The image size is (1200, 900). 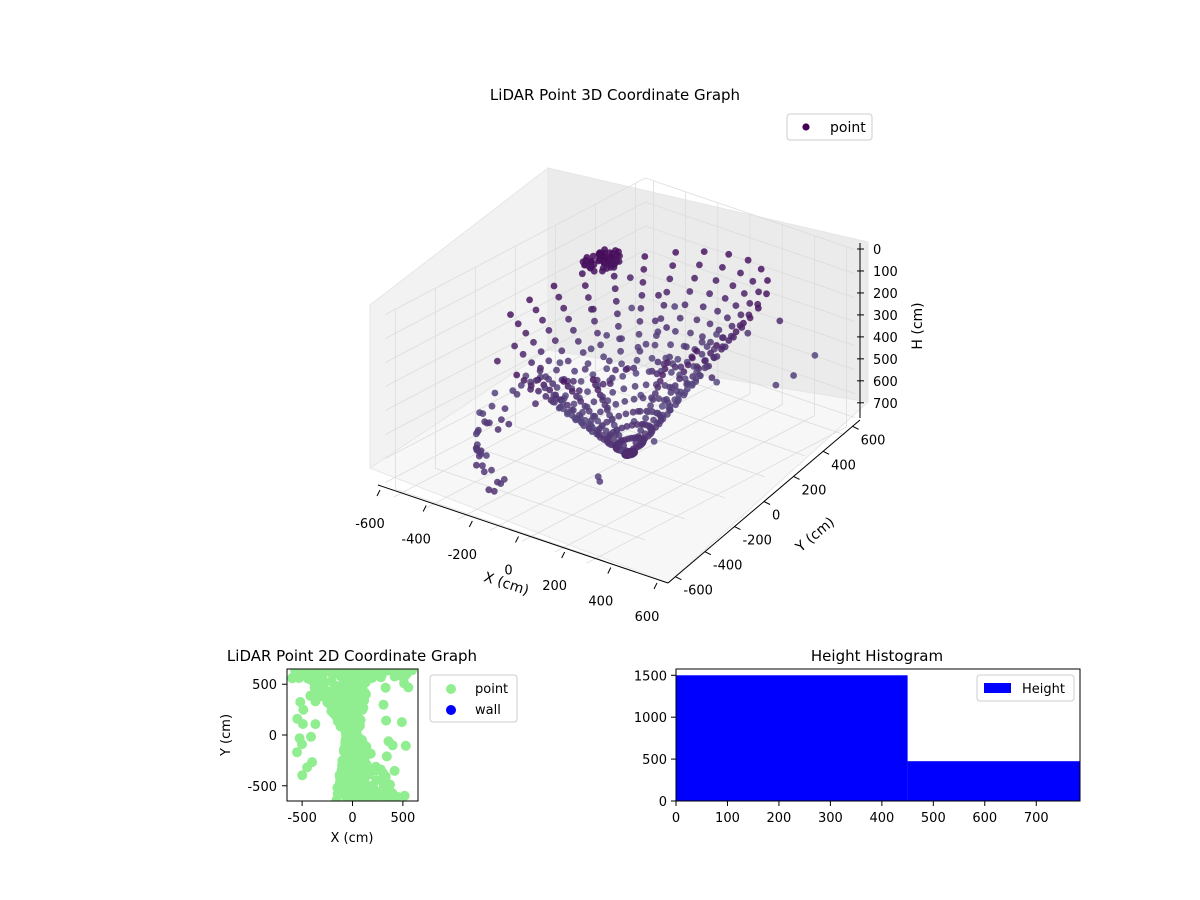 I want to click on y-tick-label-2d: -500, so click(x=262, y=787).